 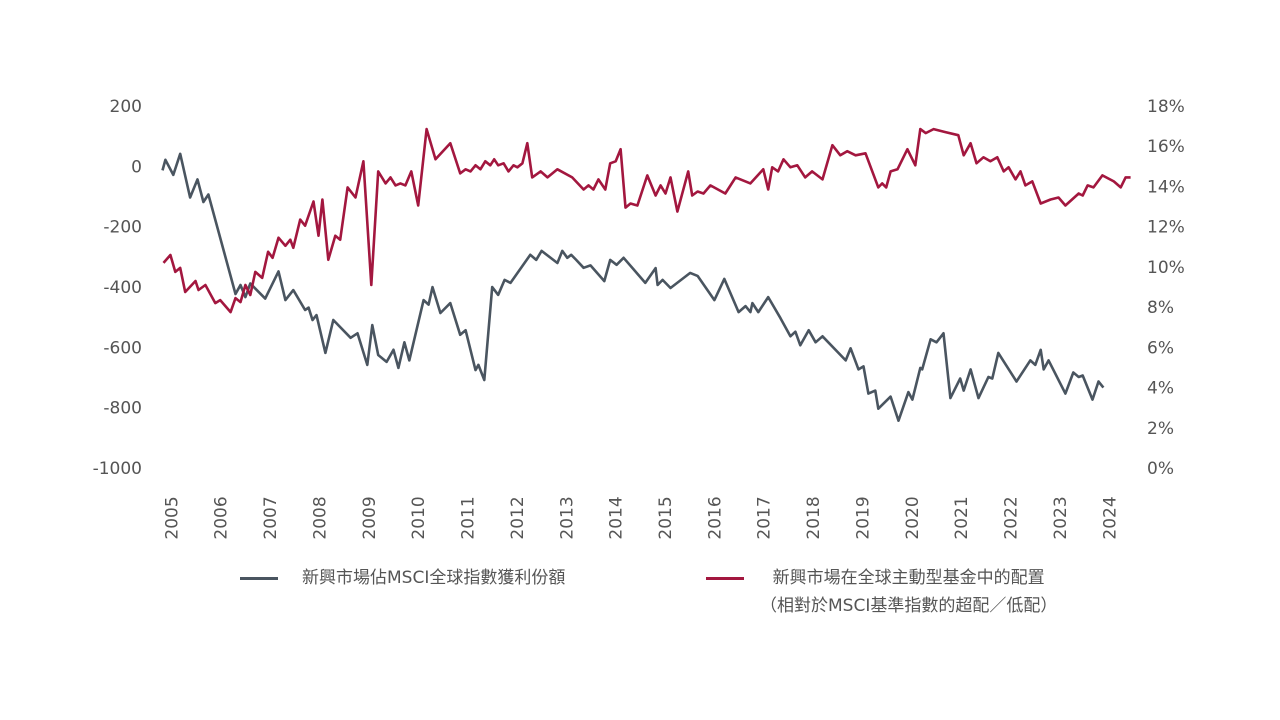 What do you see at coordinates (913, 517) in the screenshot?
I see `x-tick-label: 2020` at bounding box center [913, 517].